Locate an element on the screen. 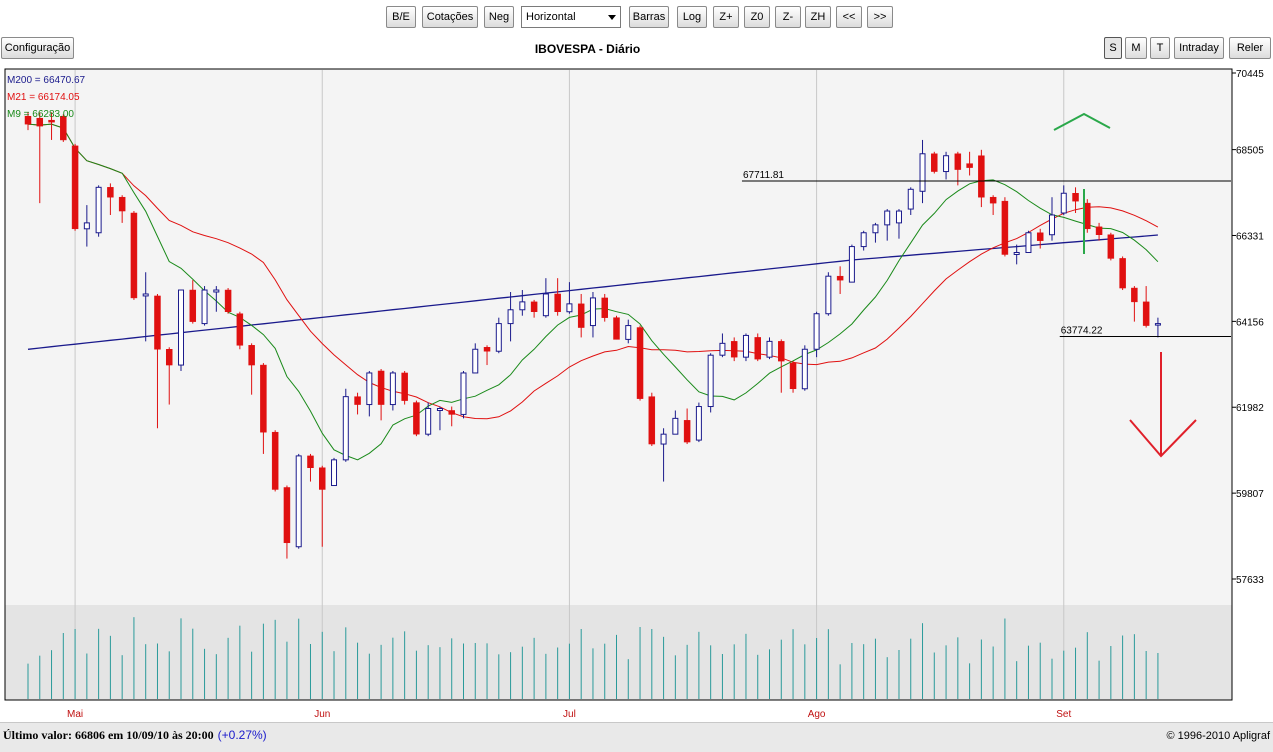 This screenshot has height=752, width=1273. next-button: >> is located at coordinates (880, 17).